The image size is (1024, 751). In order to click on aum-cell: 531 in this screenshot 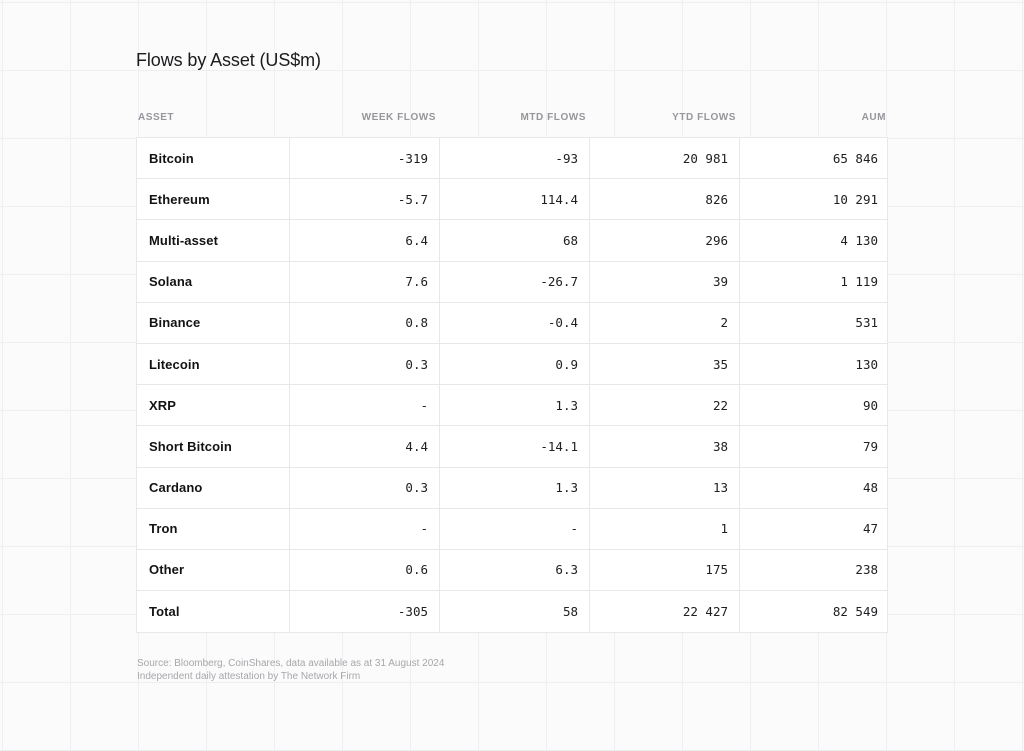, I will do `click(814, 322)`.